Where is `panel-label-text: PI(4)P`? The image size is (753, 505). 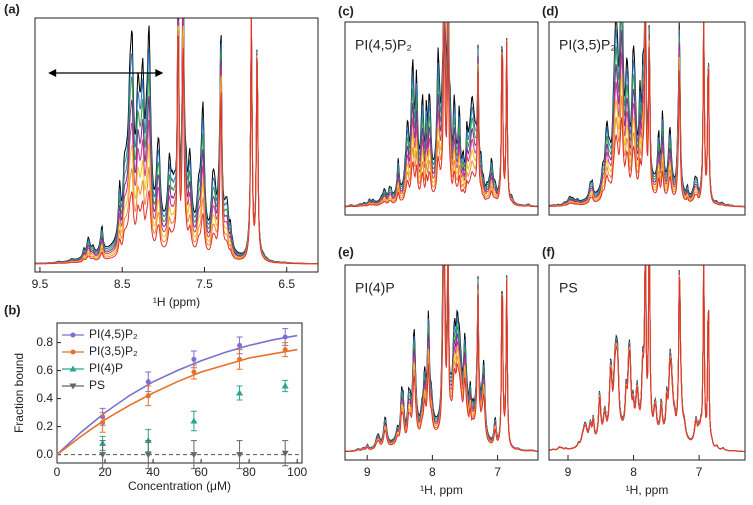 panel-label-text: PI(4)P is located at coordinates (375, 288).